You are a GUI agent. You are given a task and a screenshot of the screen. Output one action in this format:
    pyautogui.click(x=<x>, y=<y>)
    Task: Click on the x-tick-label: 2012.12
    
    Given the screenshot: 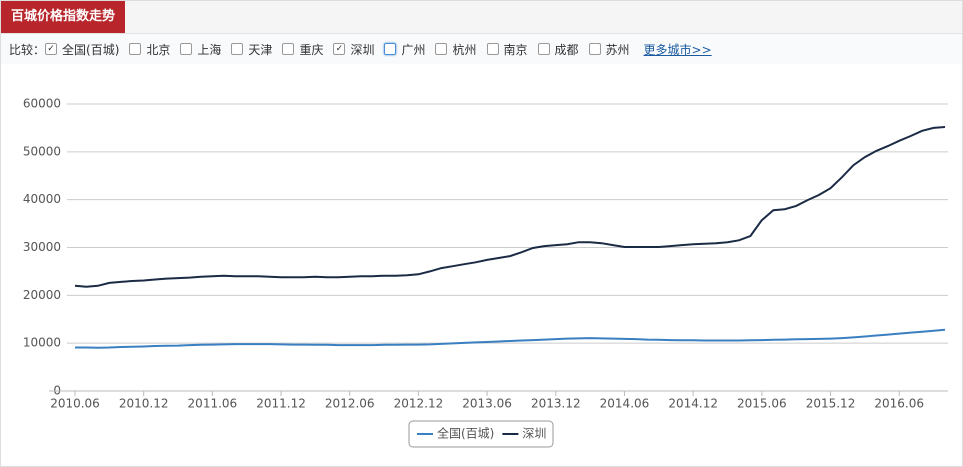 What is the action you would take?
    pyautogui.click(x=419, y=404)
    